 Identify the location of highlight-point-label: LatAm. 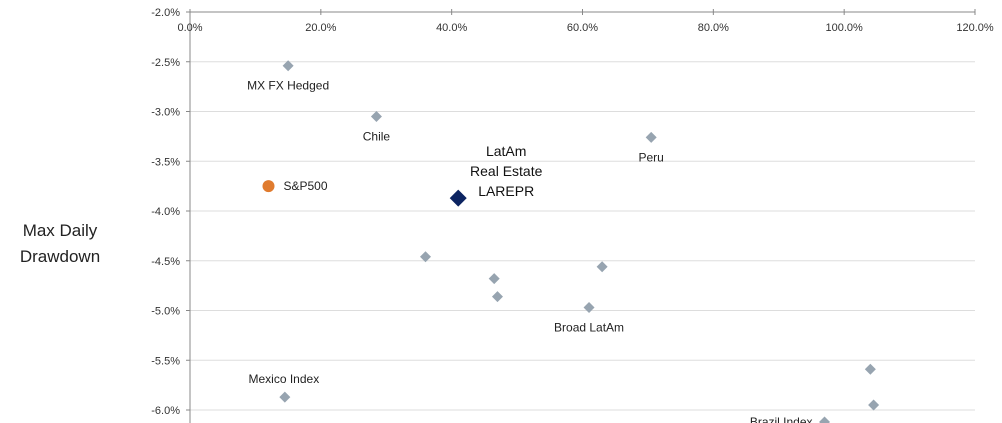
(506, 151).